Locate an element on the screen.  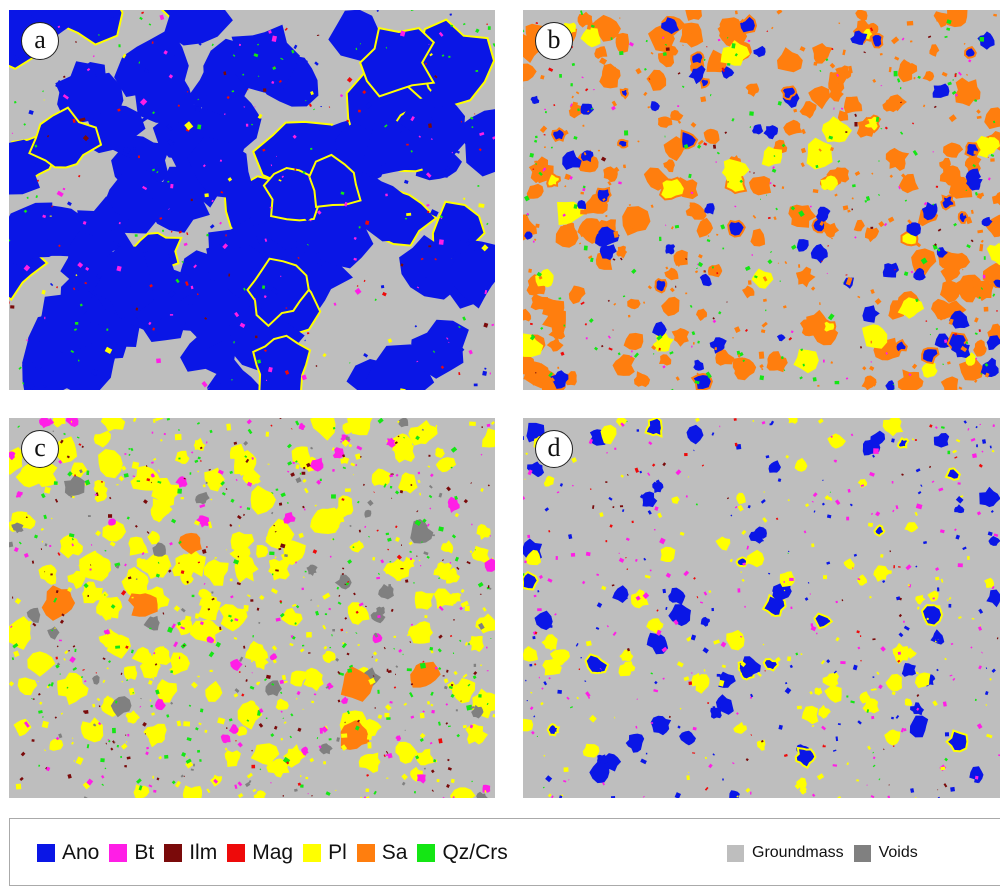
legend-item-sa: Sa is located at coordinates (382, 853).